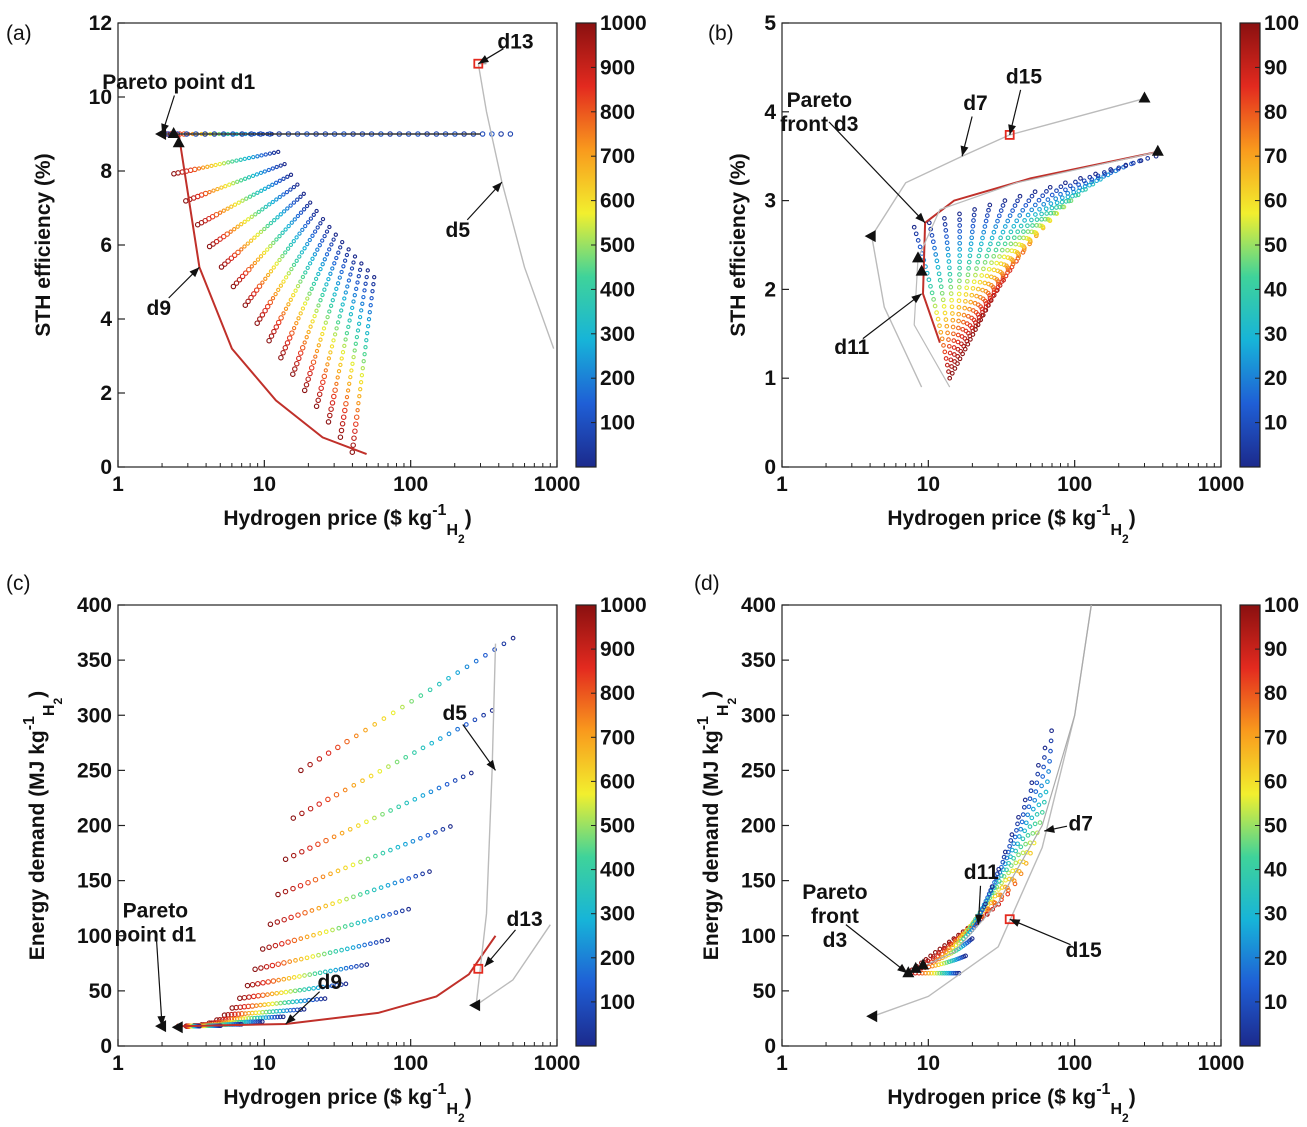 The image size is (1307, 1127). Describe the element at coordinates (981, 872) in the screenshot. I see `annotation-label: d11` at that location.